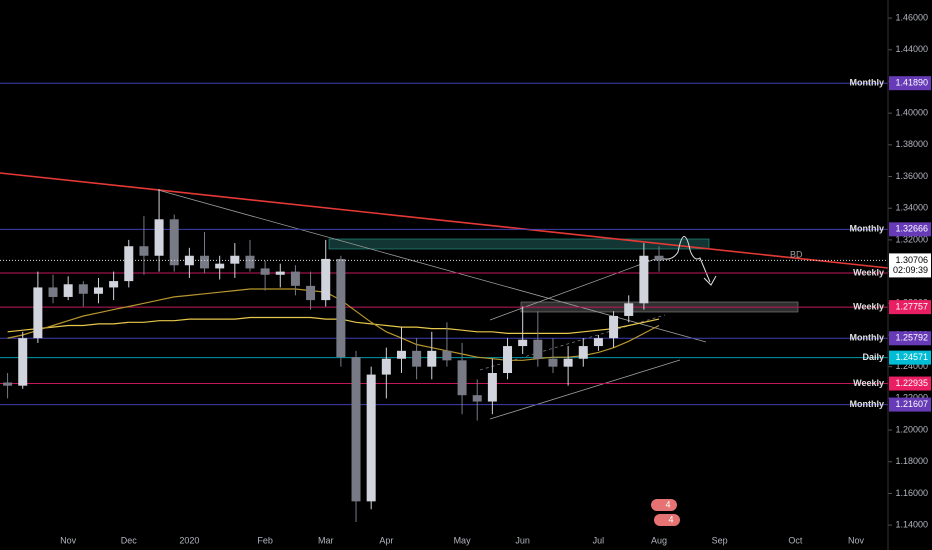  Describe the element at coordinates (265, 540) in the screenshot. I see `x-tick-label: Feb` at that location.